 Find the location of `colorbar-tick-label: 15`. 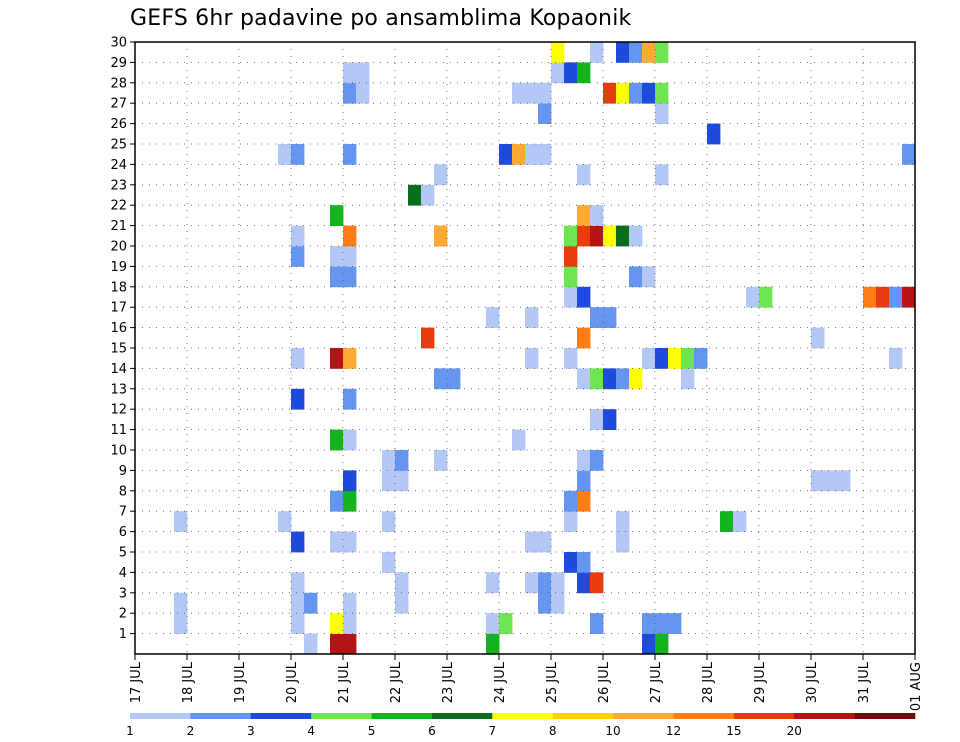

colorbar-tick-label: 15 is located at coordinates (733, 731).